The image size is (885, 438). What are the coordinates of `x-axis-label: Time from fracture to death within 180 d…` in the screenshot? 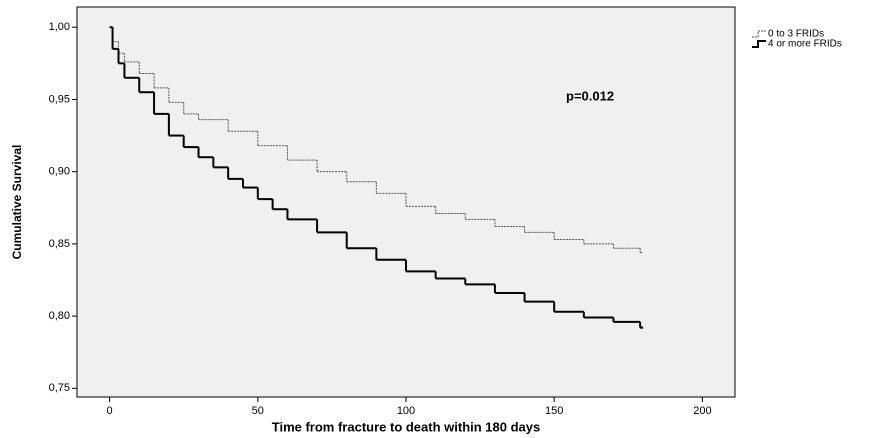 It's located at (406, 426).